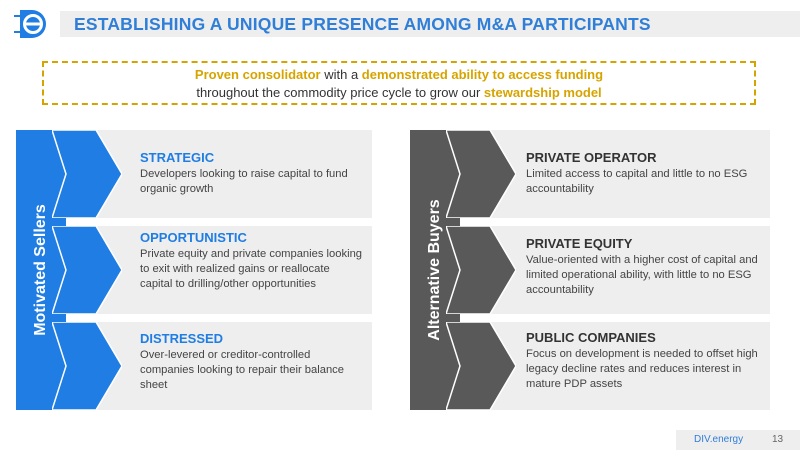 The height and width of the screenshot is (450, 800). What do you see at coordinates (182, 338) in the screenshot?
I see `seller-card-title: DISTRESSED` at bounding box center [182, 338].